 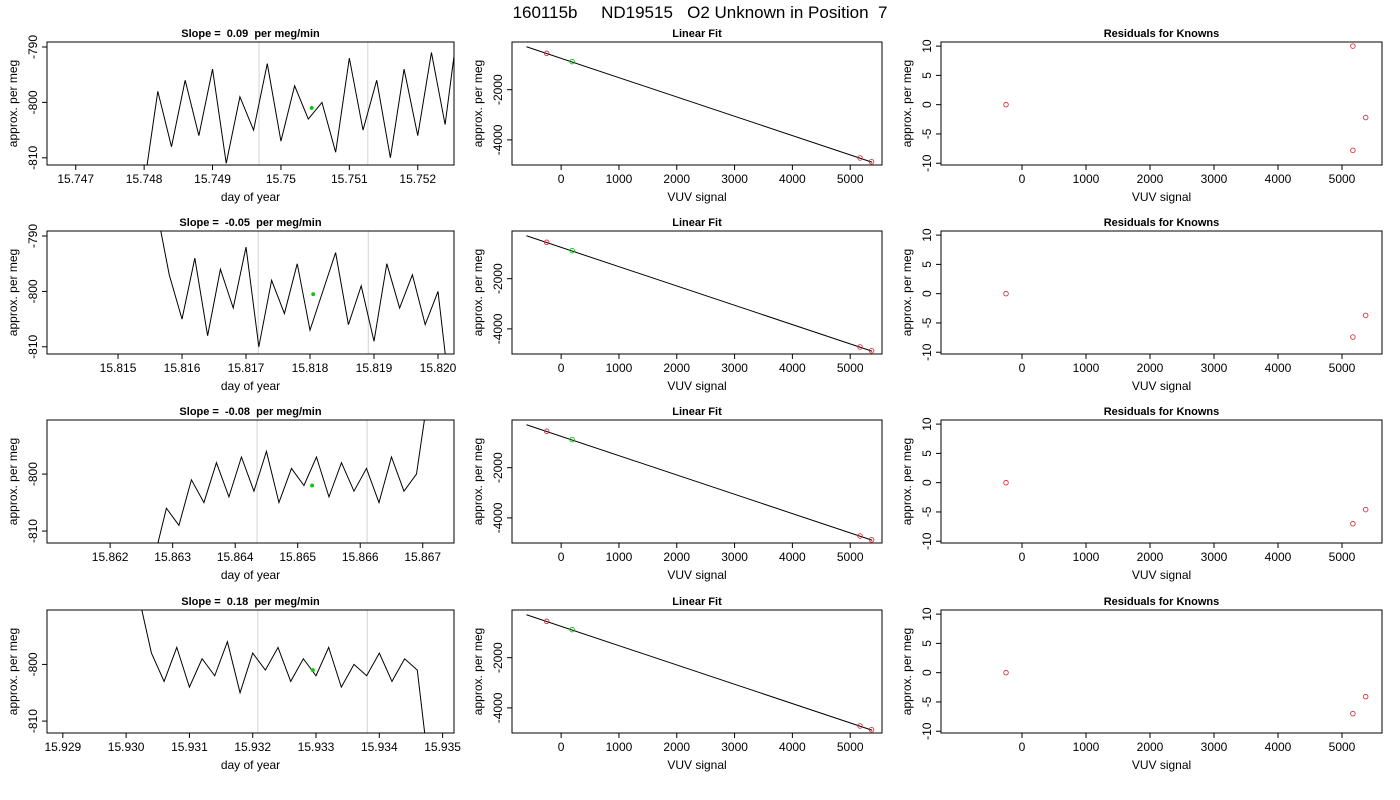 What do you see at coordinates (75, 179) in the screenshot?
I see `x-tick-label: 15.747` at bounding box center [75, 179].